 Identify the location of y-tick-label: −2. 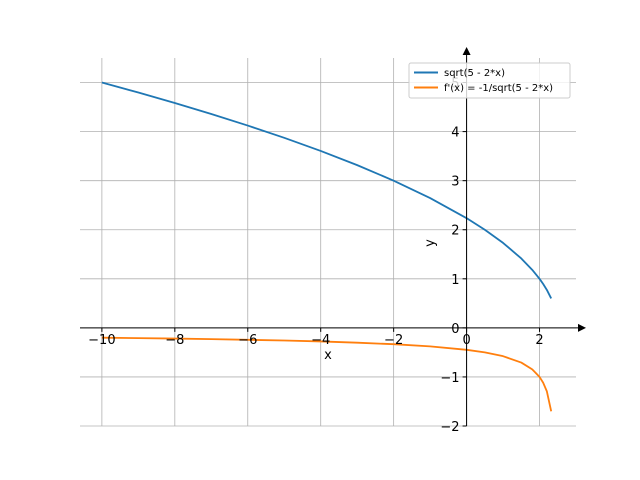
(449, 427).